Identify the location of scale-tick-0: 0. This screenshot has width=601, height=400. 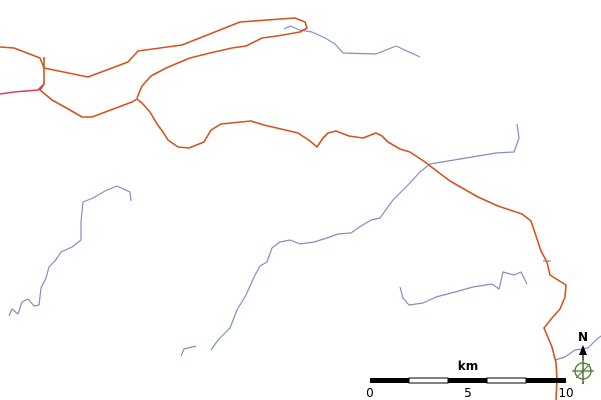
(370, 393).